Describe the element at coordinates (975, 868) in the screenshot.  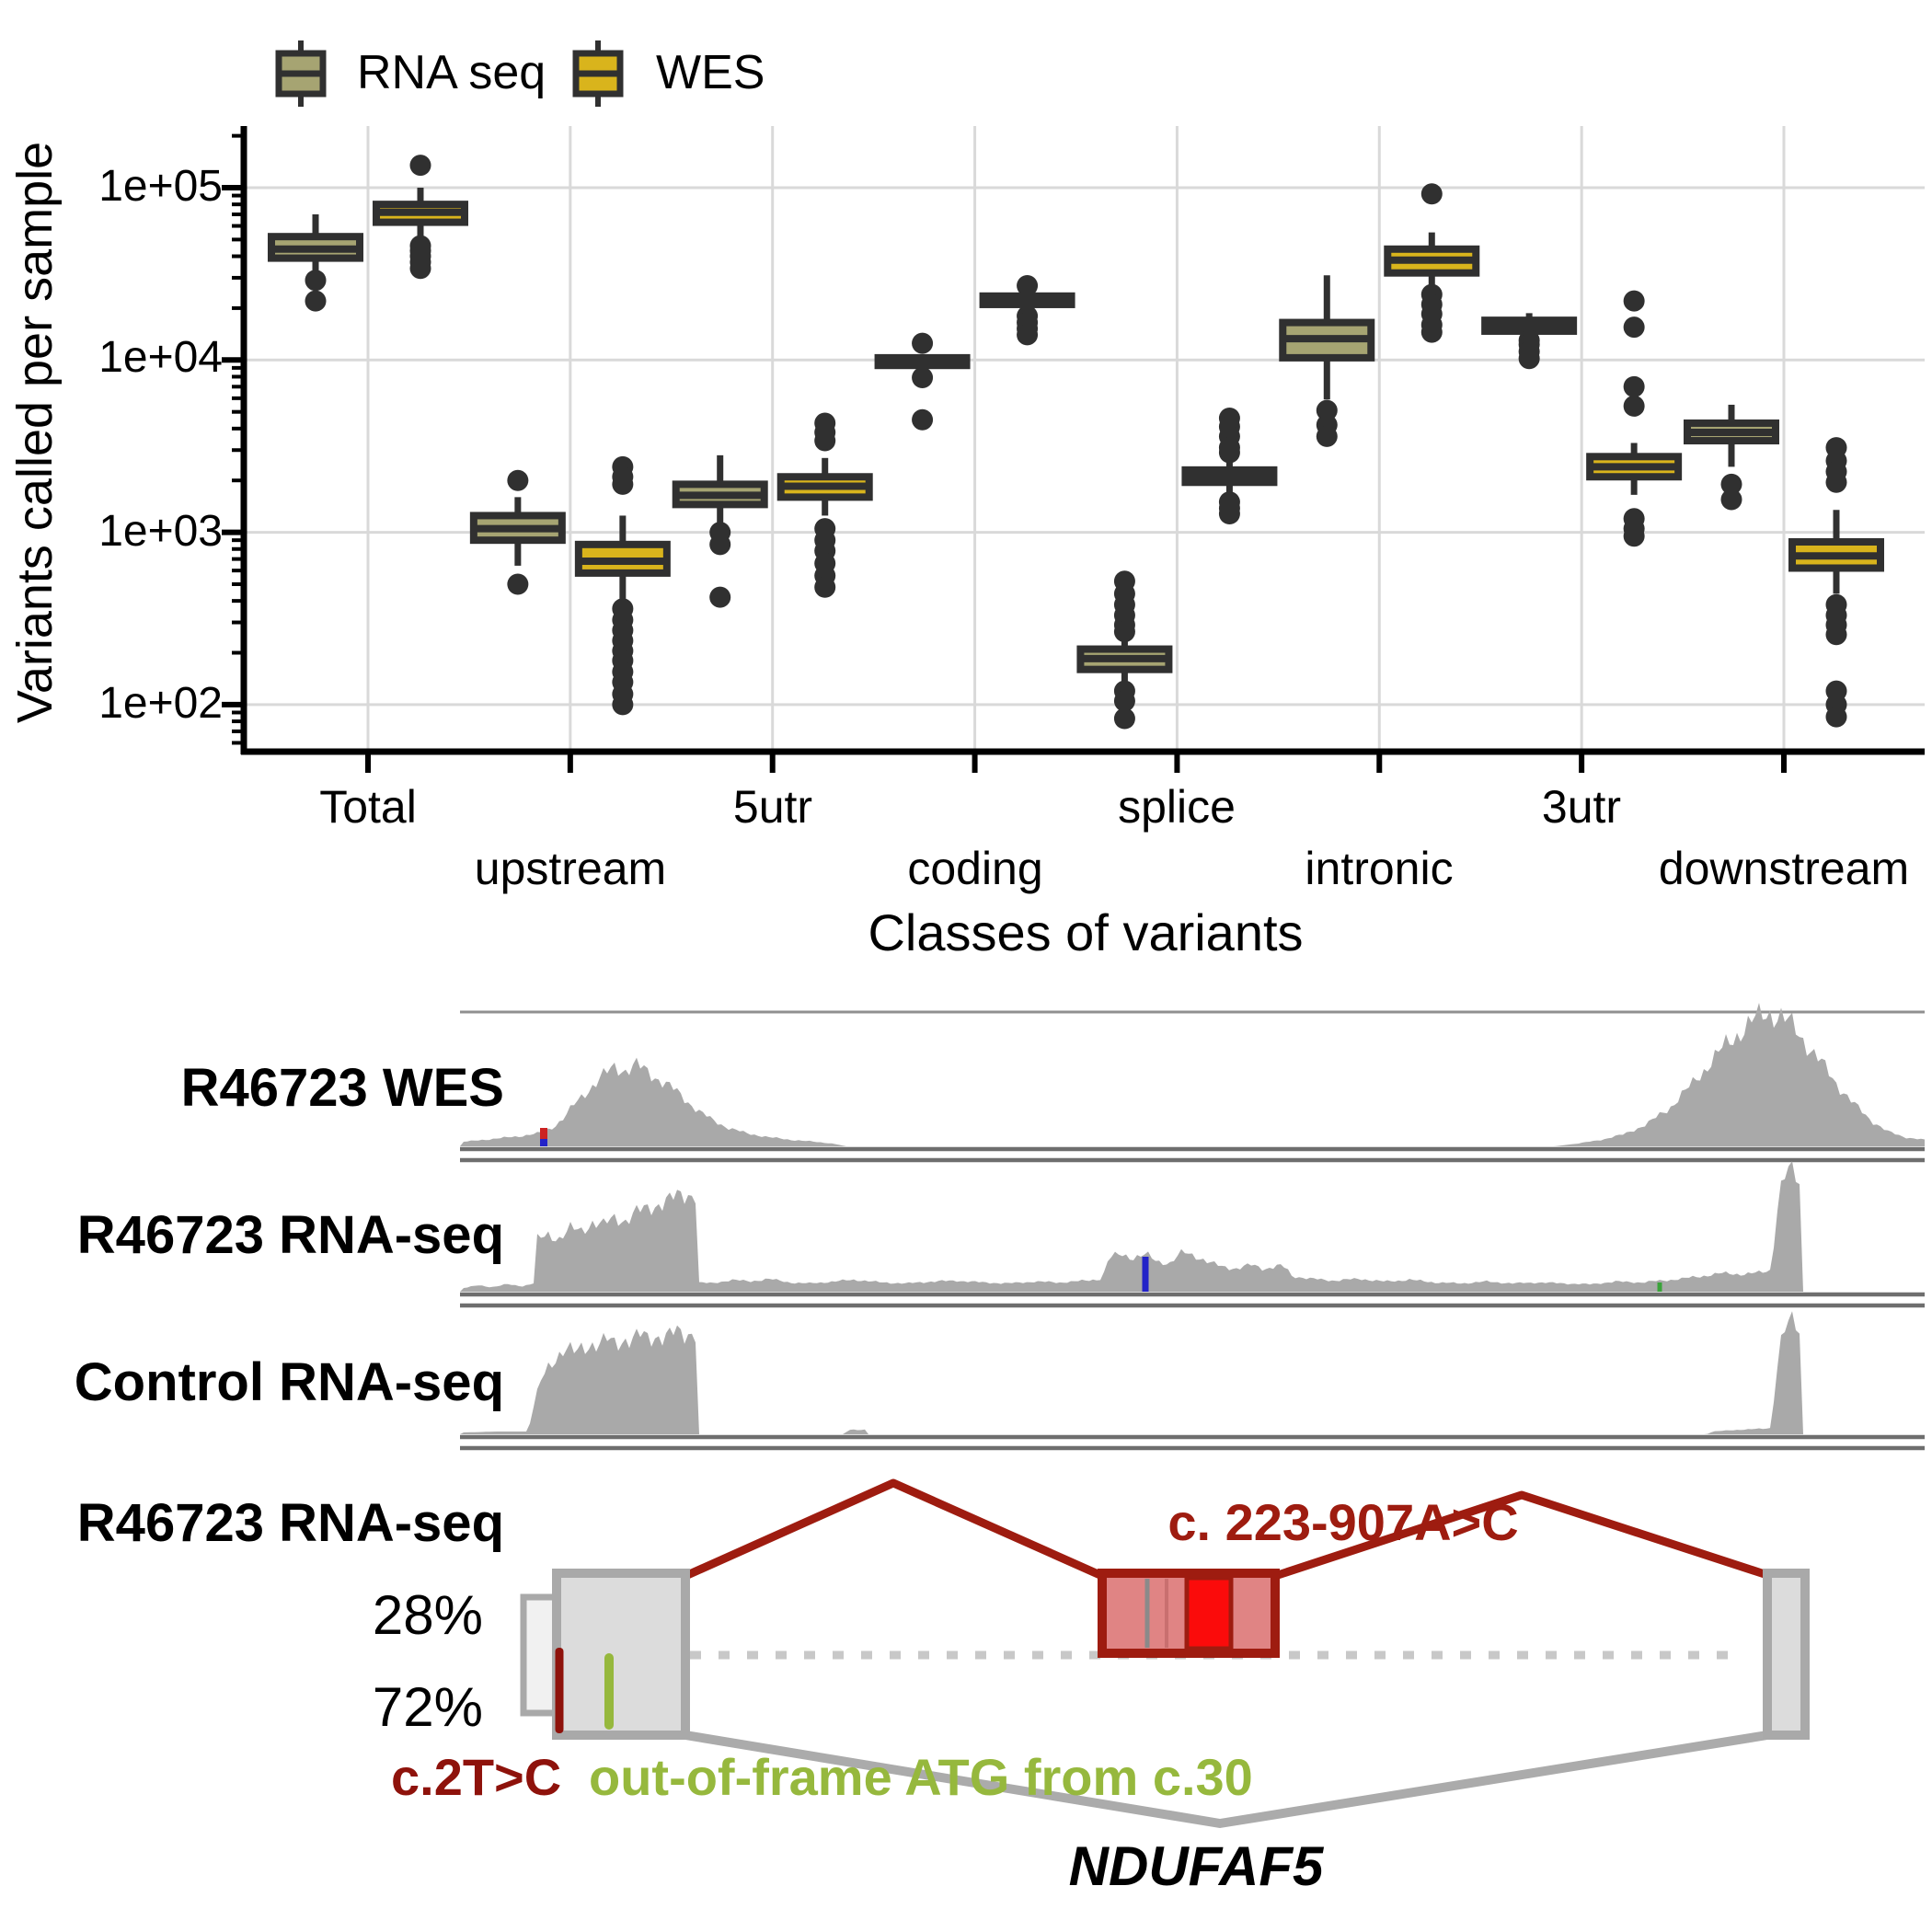
I see `category-label-coding: coding` at that location.